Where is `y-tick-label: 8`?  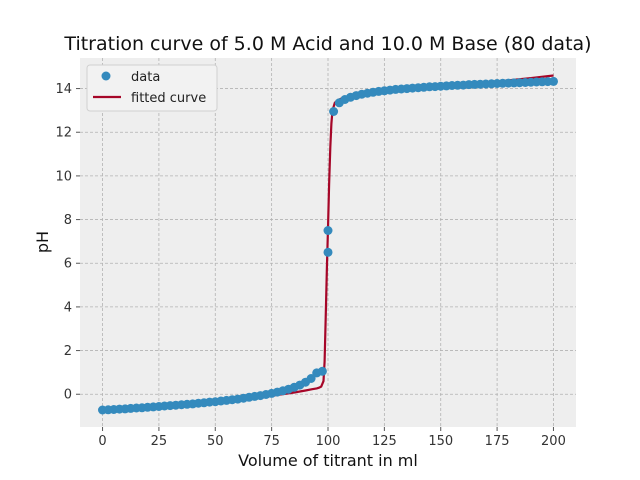
y-tick-label: 8 is located at coordinates (68, 220).